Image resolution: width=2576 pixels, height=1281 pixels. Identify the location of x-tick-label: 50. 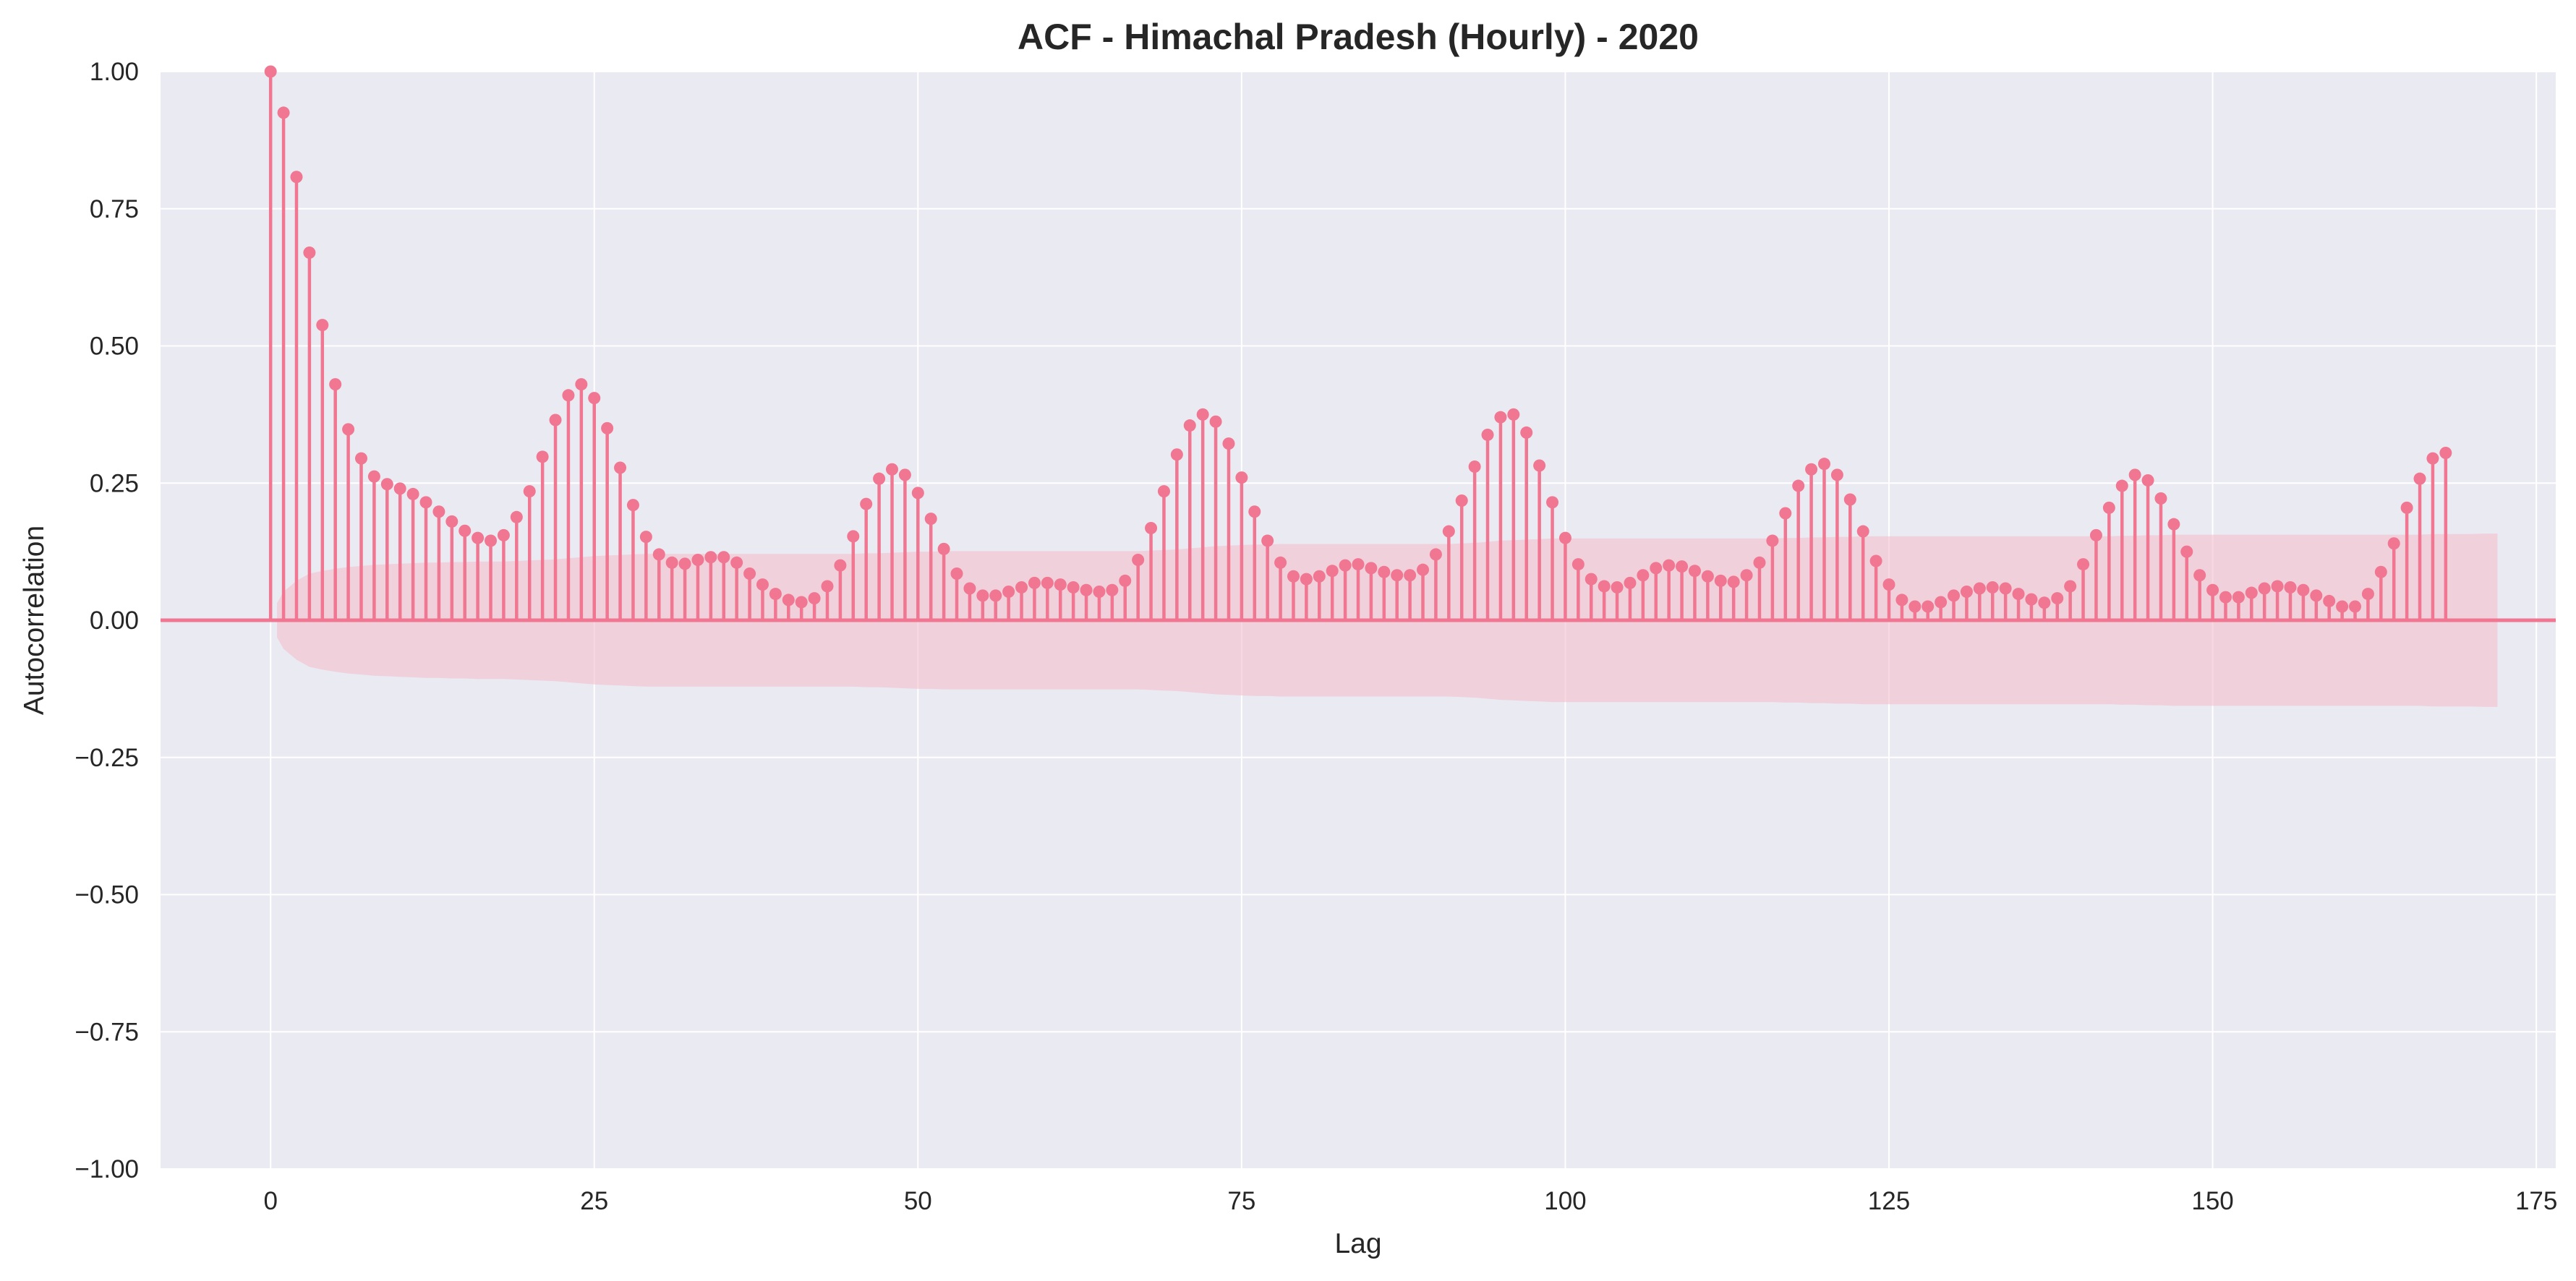
(918, 1201).